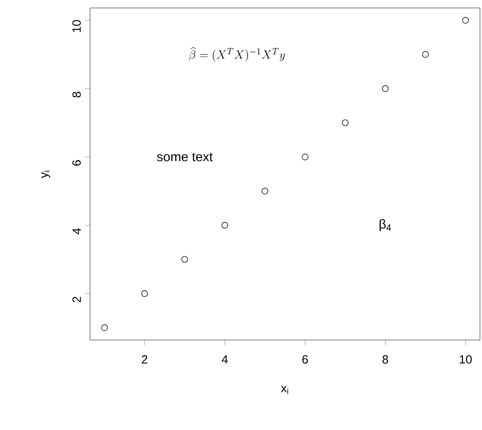 This screenshot has width=482, height=430. Describe the element at coordinates (237, 54) in the screenshot. I see `annotation: $\widehat{\beta} = (X^{T}X)^{-1}X^{T}y$` at that location.